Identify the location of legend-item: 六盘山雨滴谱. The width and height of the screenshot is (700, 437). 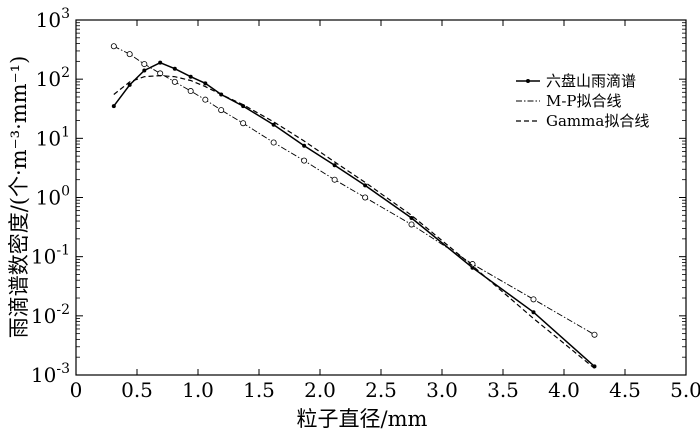
(576, 81).